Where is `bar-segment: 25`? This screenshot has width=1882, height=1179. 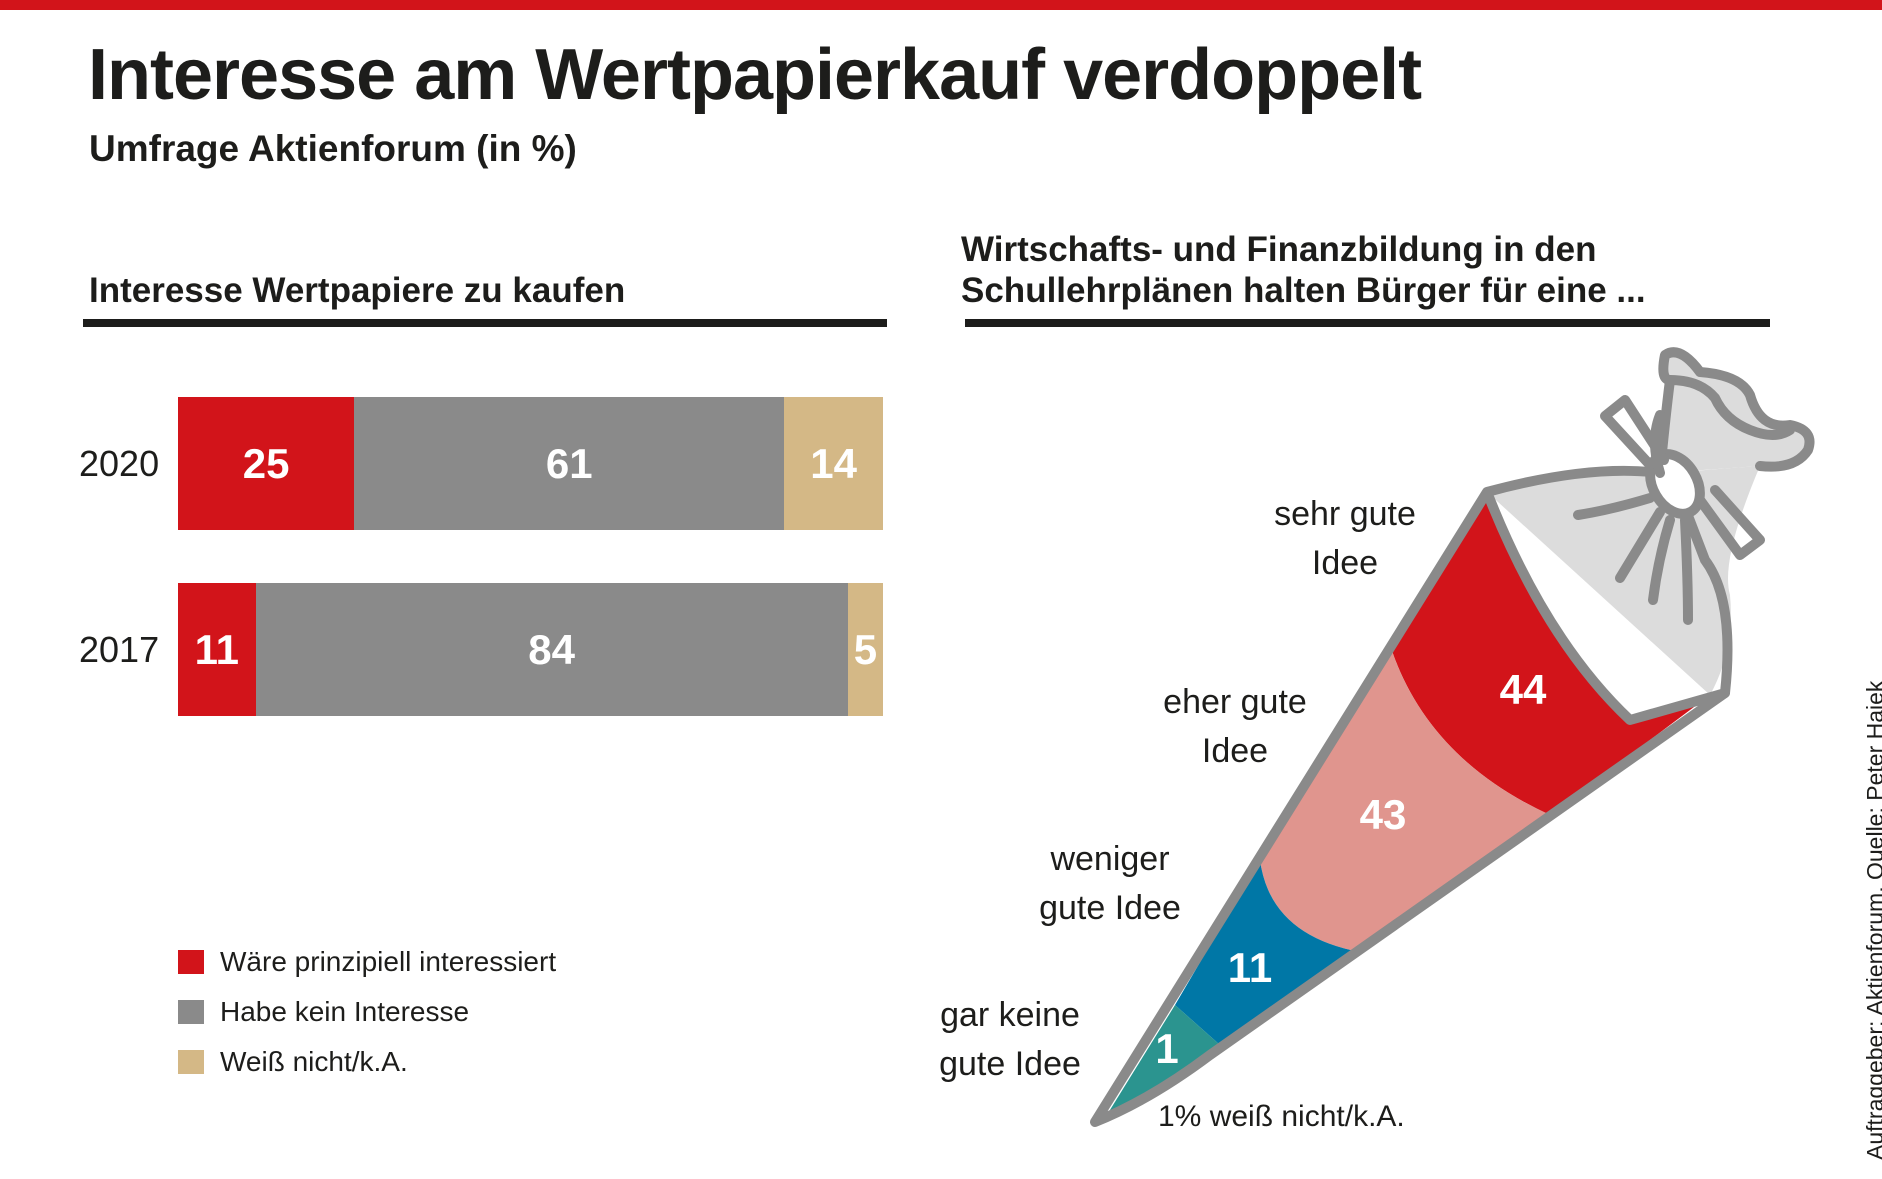 bar-segment: 25 is located at coordinates (266, 463).